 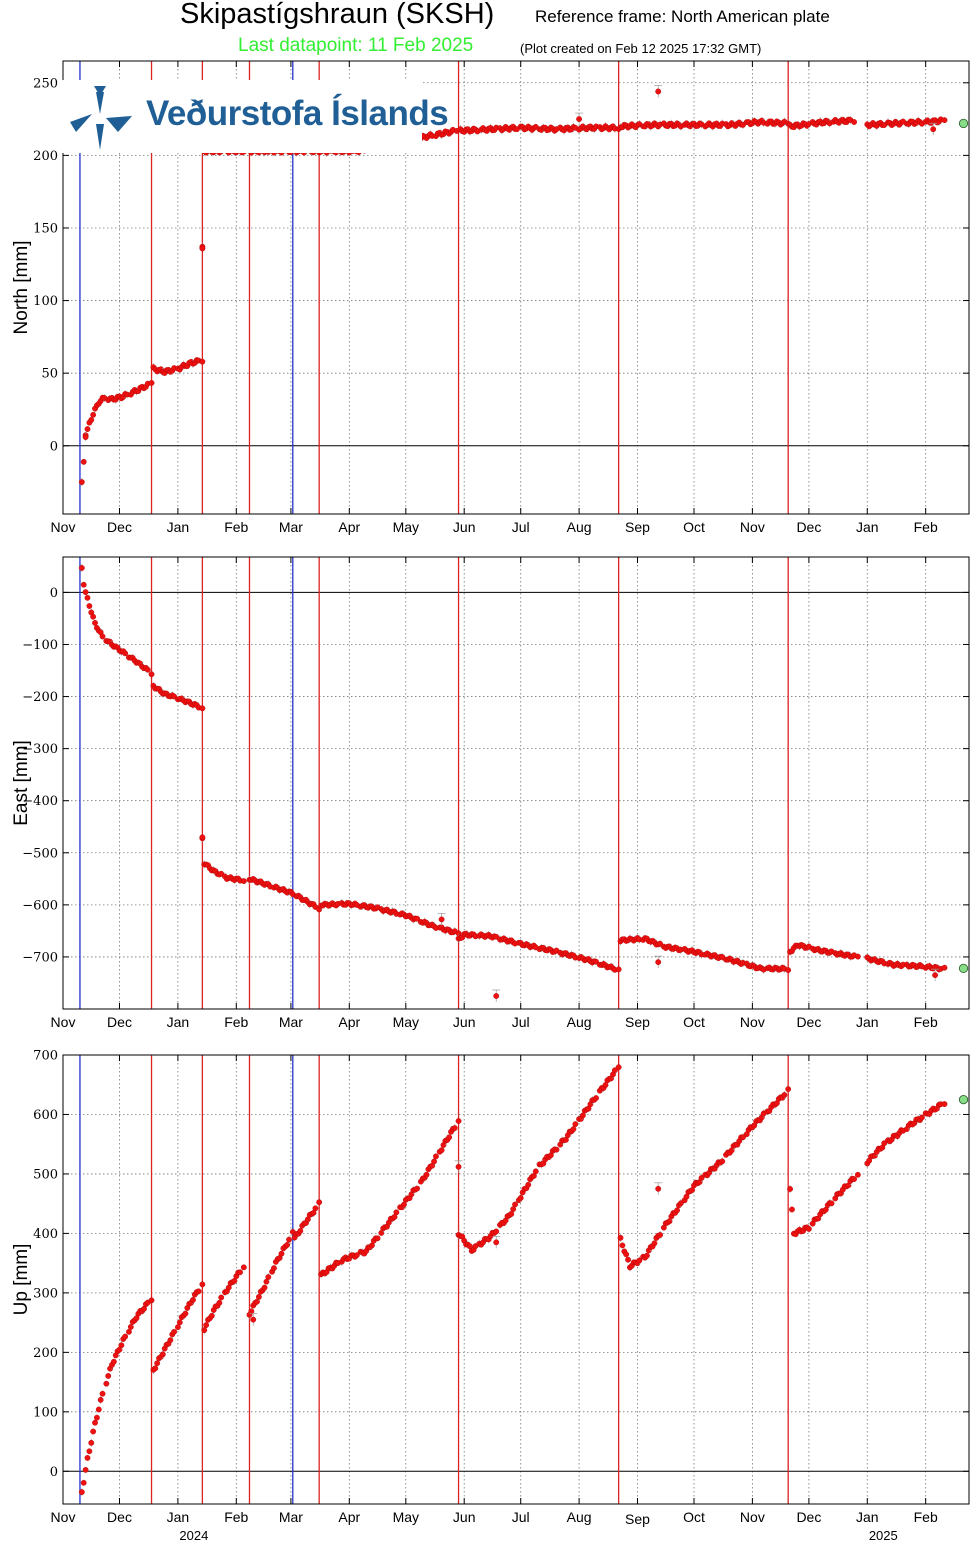 I want to click on east-ytick-label-6: −600, so click(x=40, y=905).